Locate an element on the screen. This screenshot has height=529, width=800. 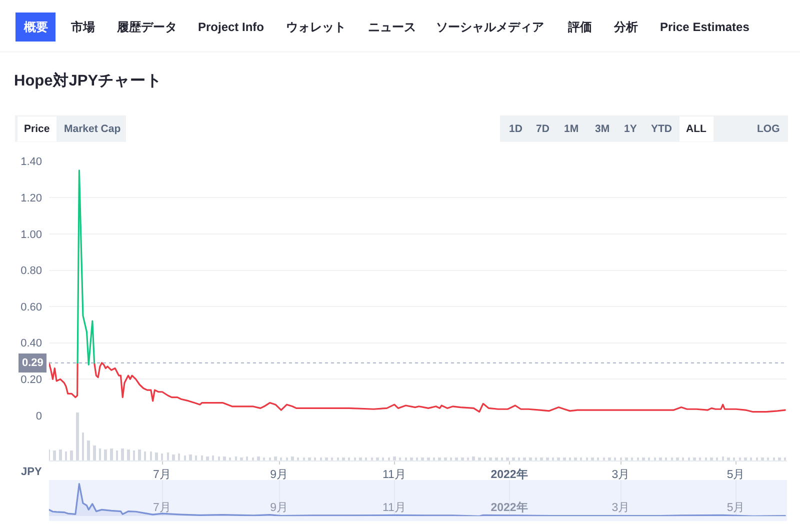
y-tick-label: 0 is located at coordinates (39, 416).